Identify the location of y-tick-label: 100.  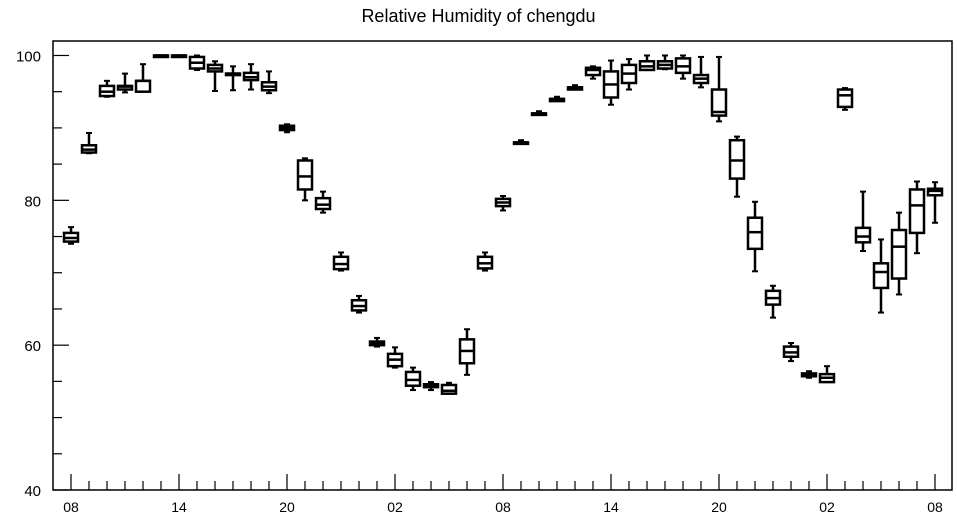
(28, 56).